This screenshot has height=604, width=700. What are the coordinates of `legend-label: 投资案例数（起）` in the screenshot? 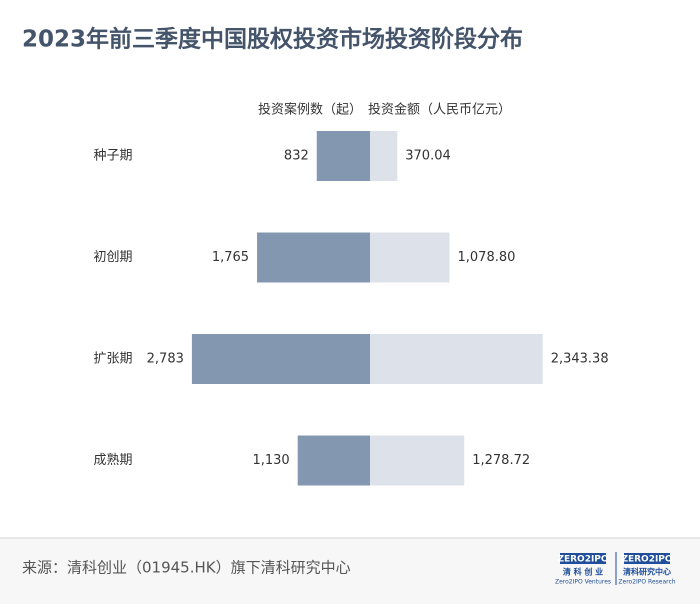 It's located at (310, 110).